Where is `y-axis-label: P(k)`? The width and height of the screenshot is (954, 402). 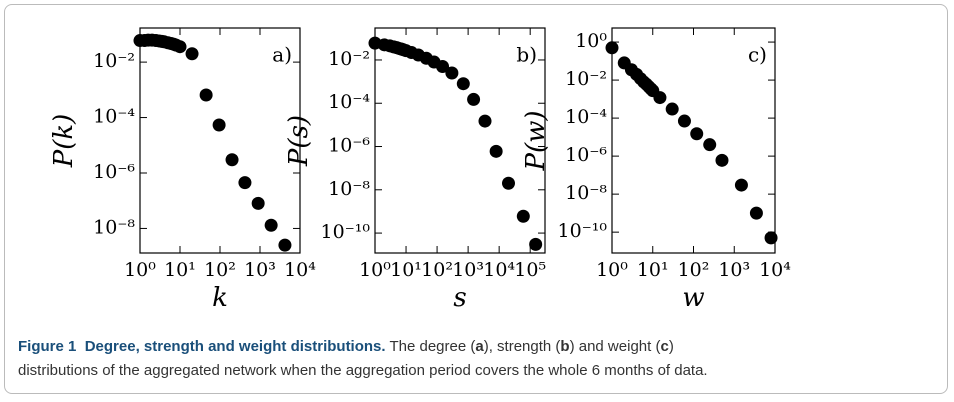
y-axis-label: P(k) is located at coordinates (64, 141).